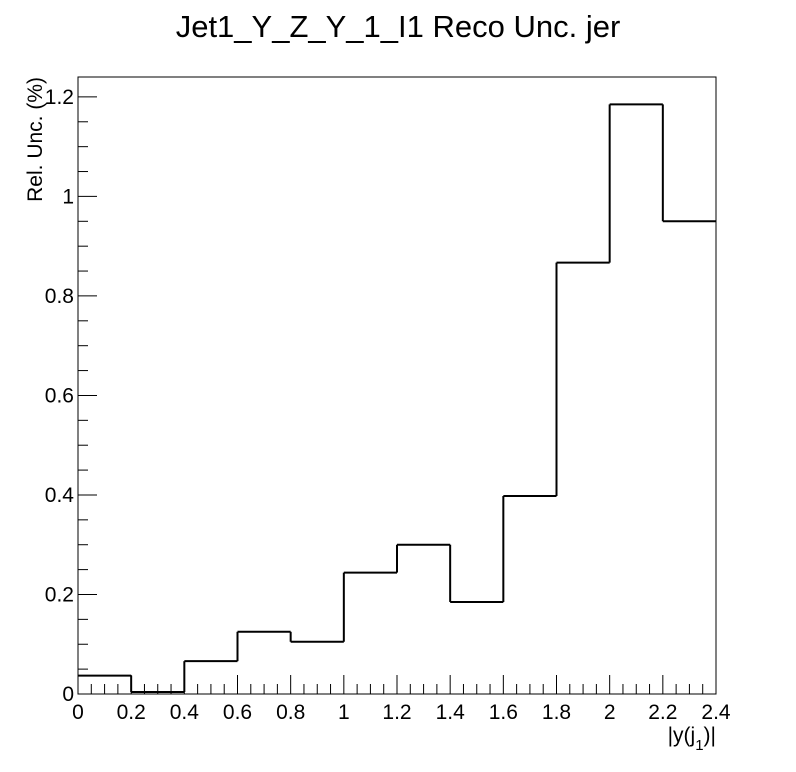 The height and width of the screenshot is (772, 796). Describe the element at coordinates (60, 495) in the screenshot. I see `y-tick-label: 0.4` at that location.